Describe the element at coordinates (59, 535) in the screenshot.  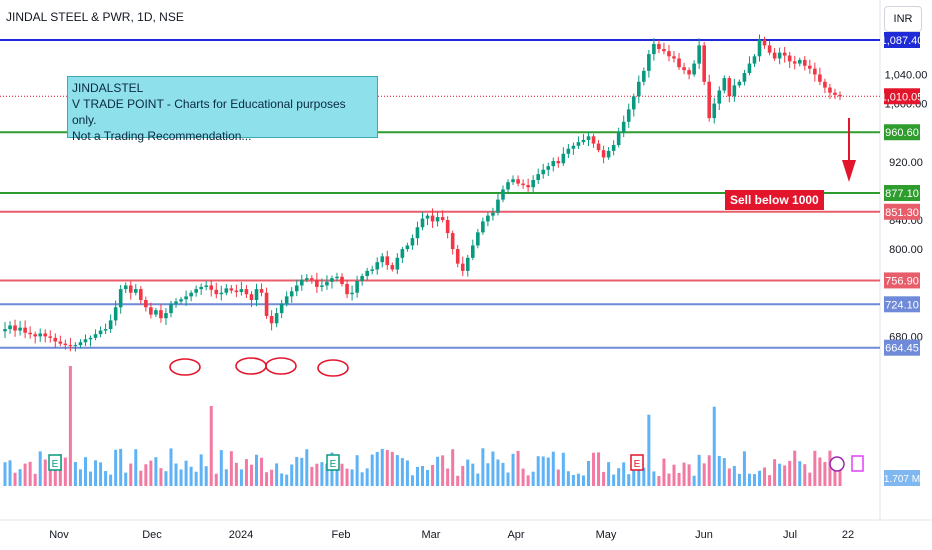
I see `x-tick-label: Nov` at that location.